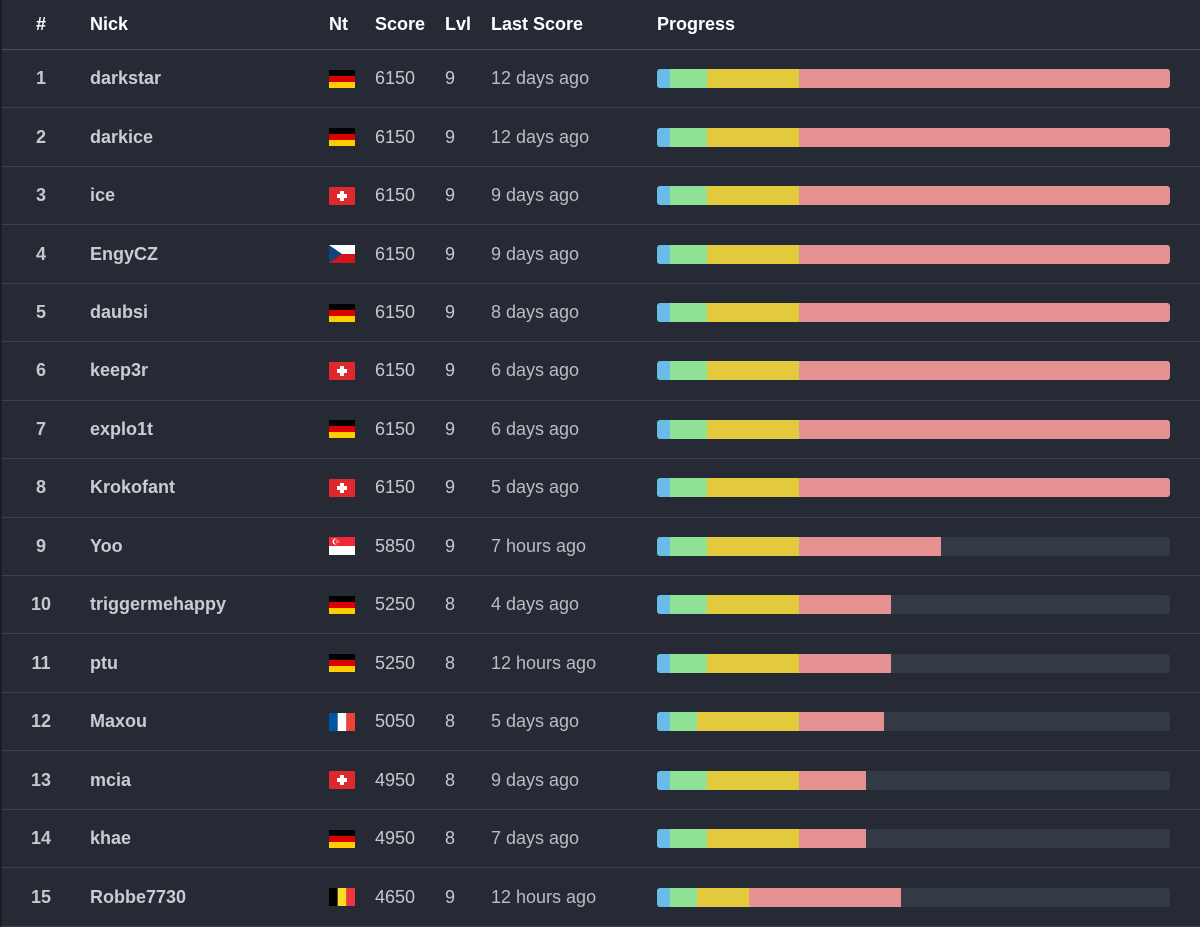 The height and width of the screenshot is (927, 1200). What do you see at coordinates (601, 430) in the screenshot?
I see `table-row: 7 explo1t 6150 9 6 days ago` at bounding box center [601, 430].